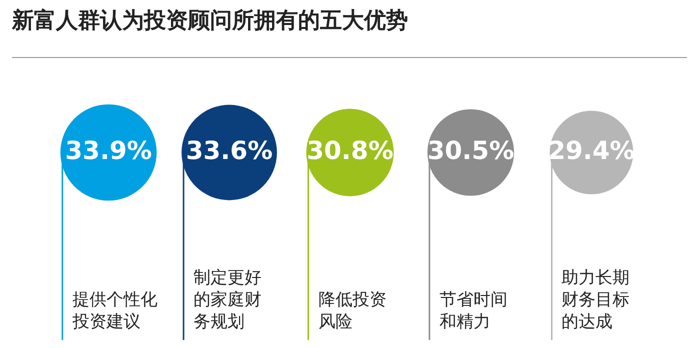  I want to click on data-label: 33.9%, so click(108, 150).